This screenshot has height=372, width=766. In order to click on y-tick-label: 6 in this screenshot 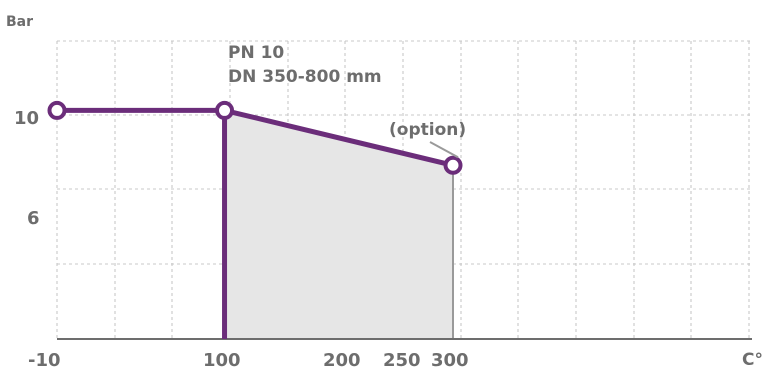, I will do `click(33, 218)`.